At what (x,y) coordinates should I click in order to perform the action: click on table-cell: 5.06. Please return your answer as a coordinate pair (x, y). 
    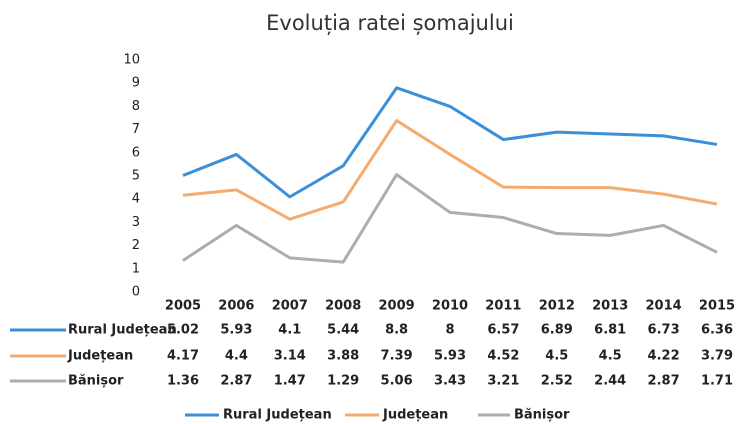
    Looking at the image, I should click on (397, 381).